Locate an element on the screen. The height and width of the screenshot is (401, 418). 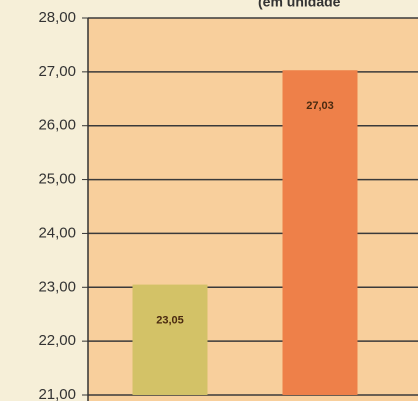
value-label: 23,05 is located at coordinates (170, 320).